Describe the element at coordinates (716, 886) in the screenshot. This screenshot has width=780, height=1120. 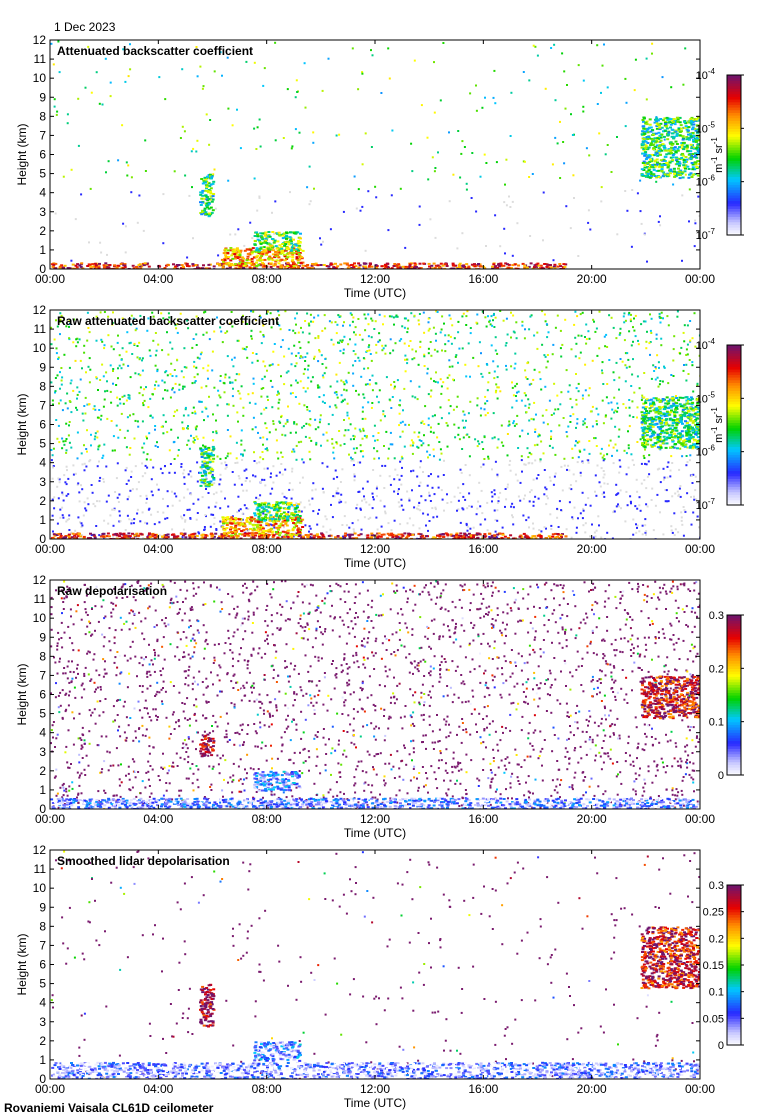
I see `colorbar-tick-label: 0.3` at that location.